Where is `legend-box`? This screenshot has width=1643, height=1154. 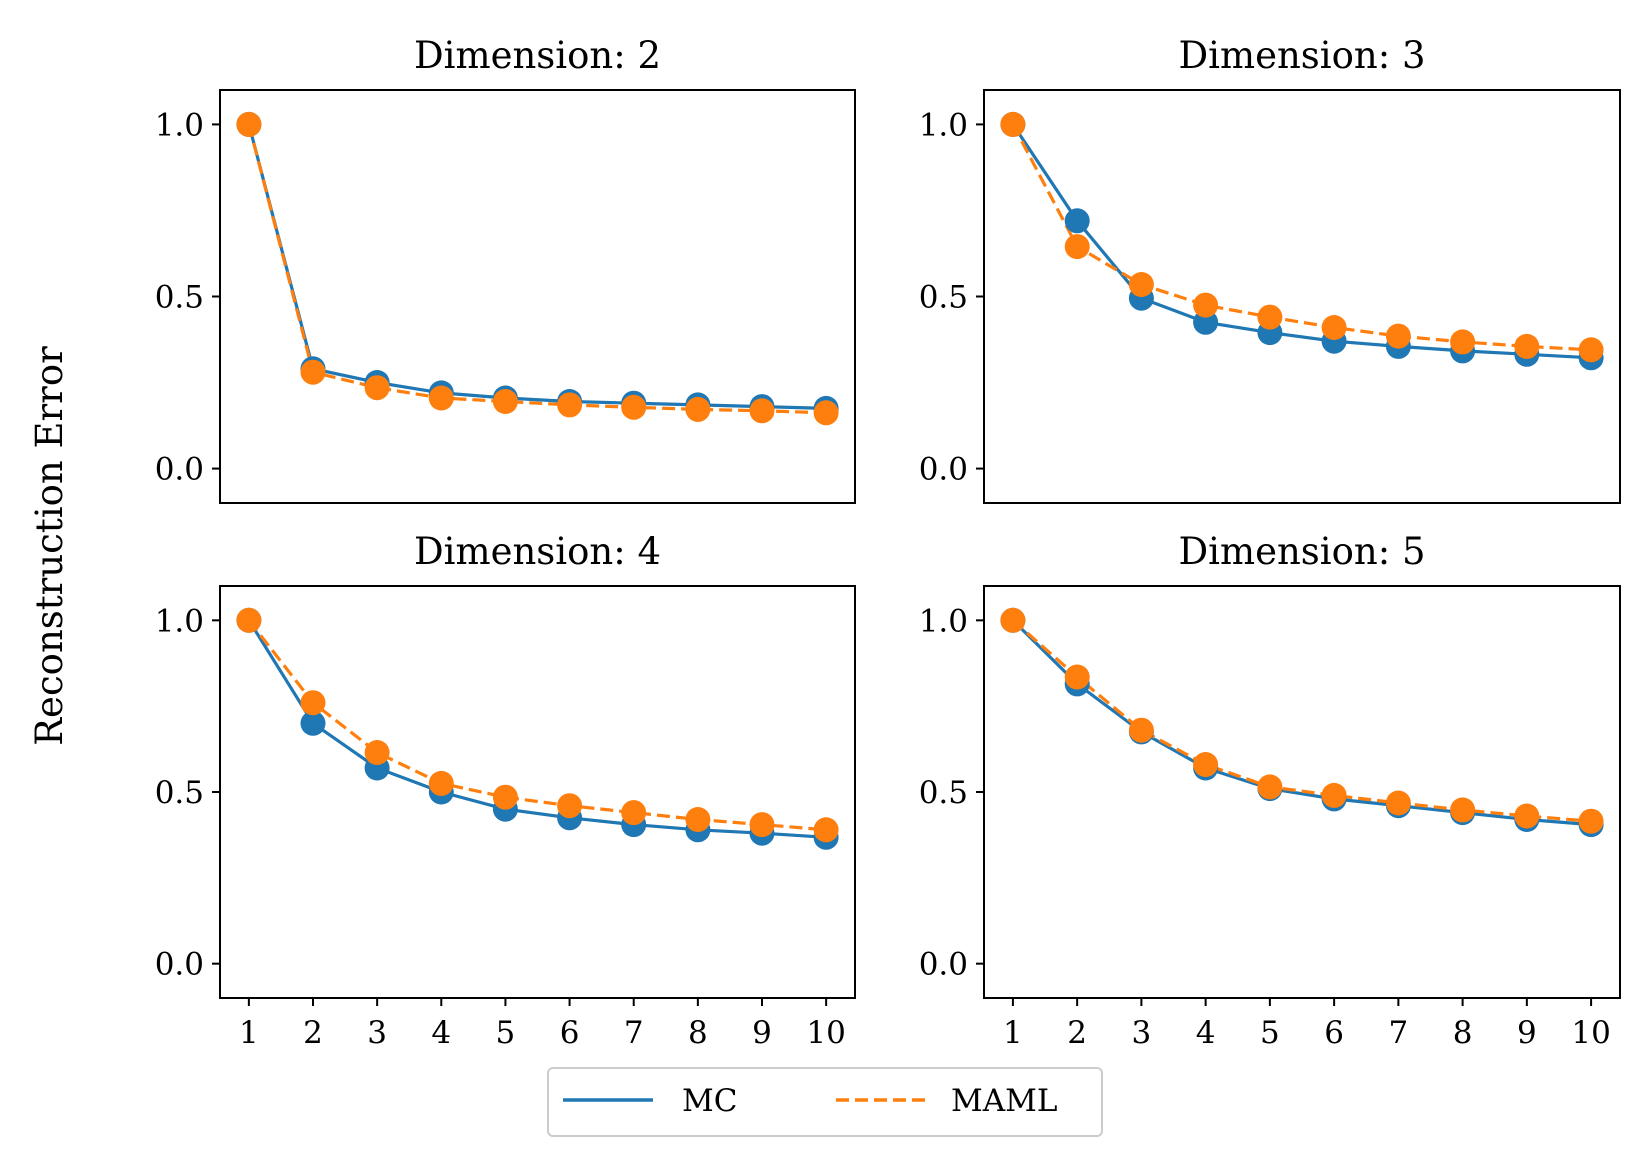
legend-box is located at coordinates (825, 1102).